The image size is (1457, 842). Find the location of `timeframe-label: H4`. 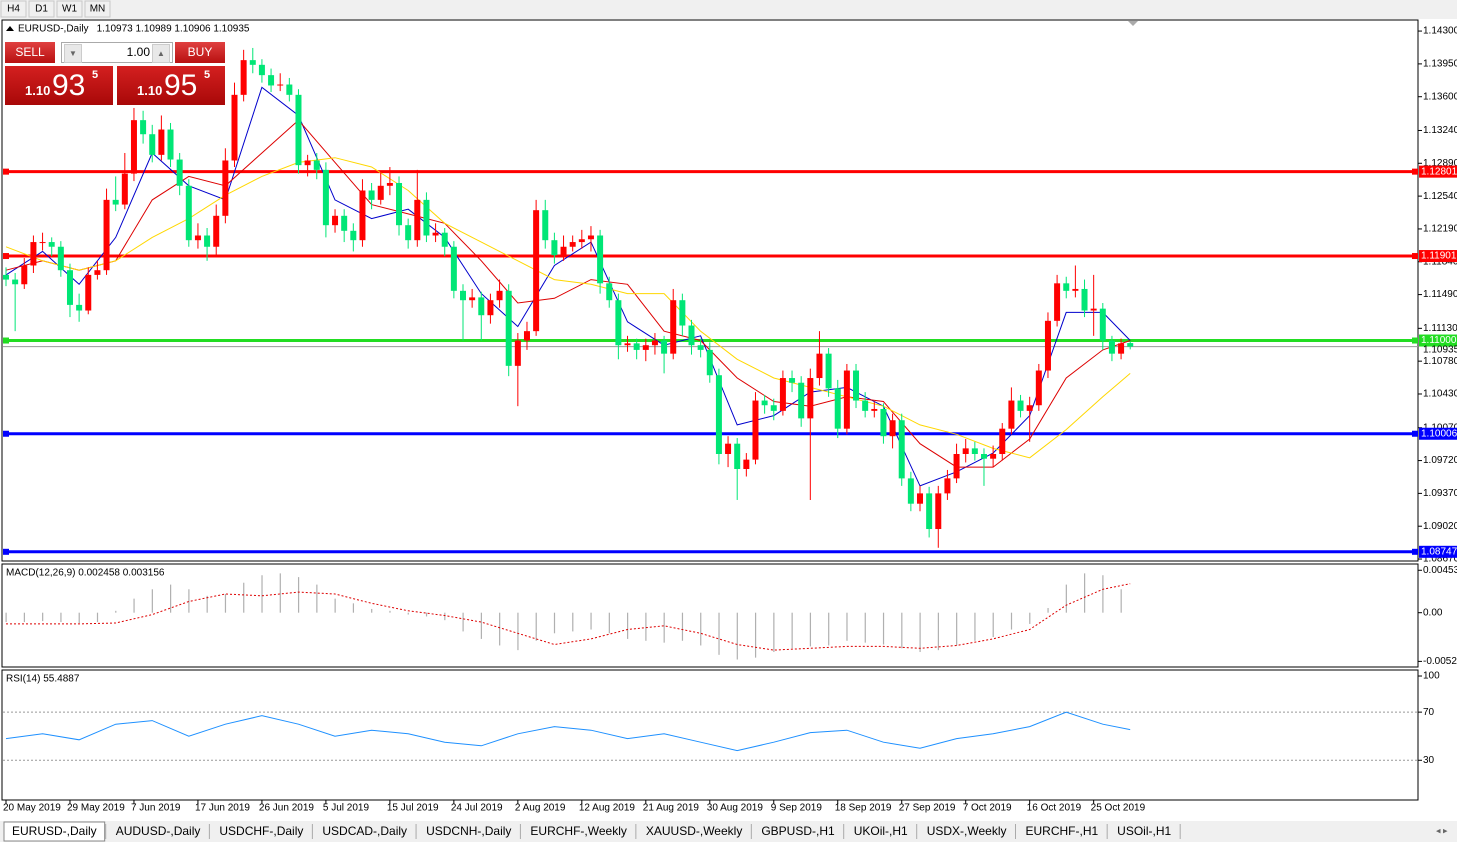

timeframe-label: H4 is located at coordinates (13, 9).